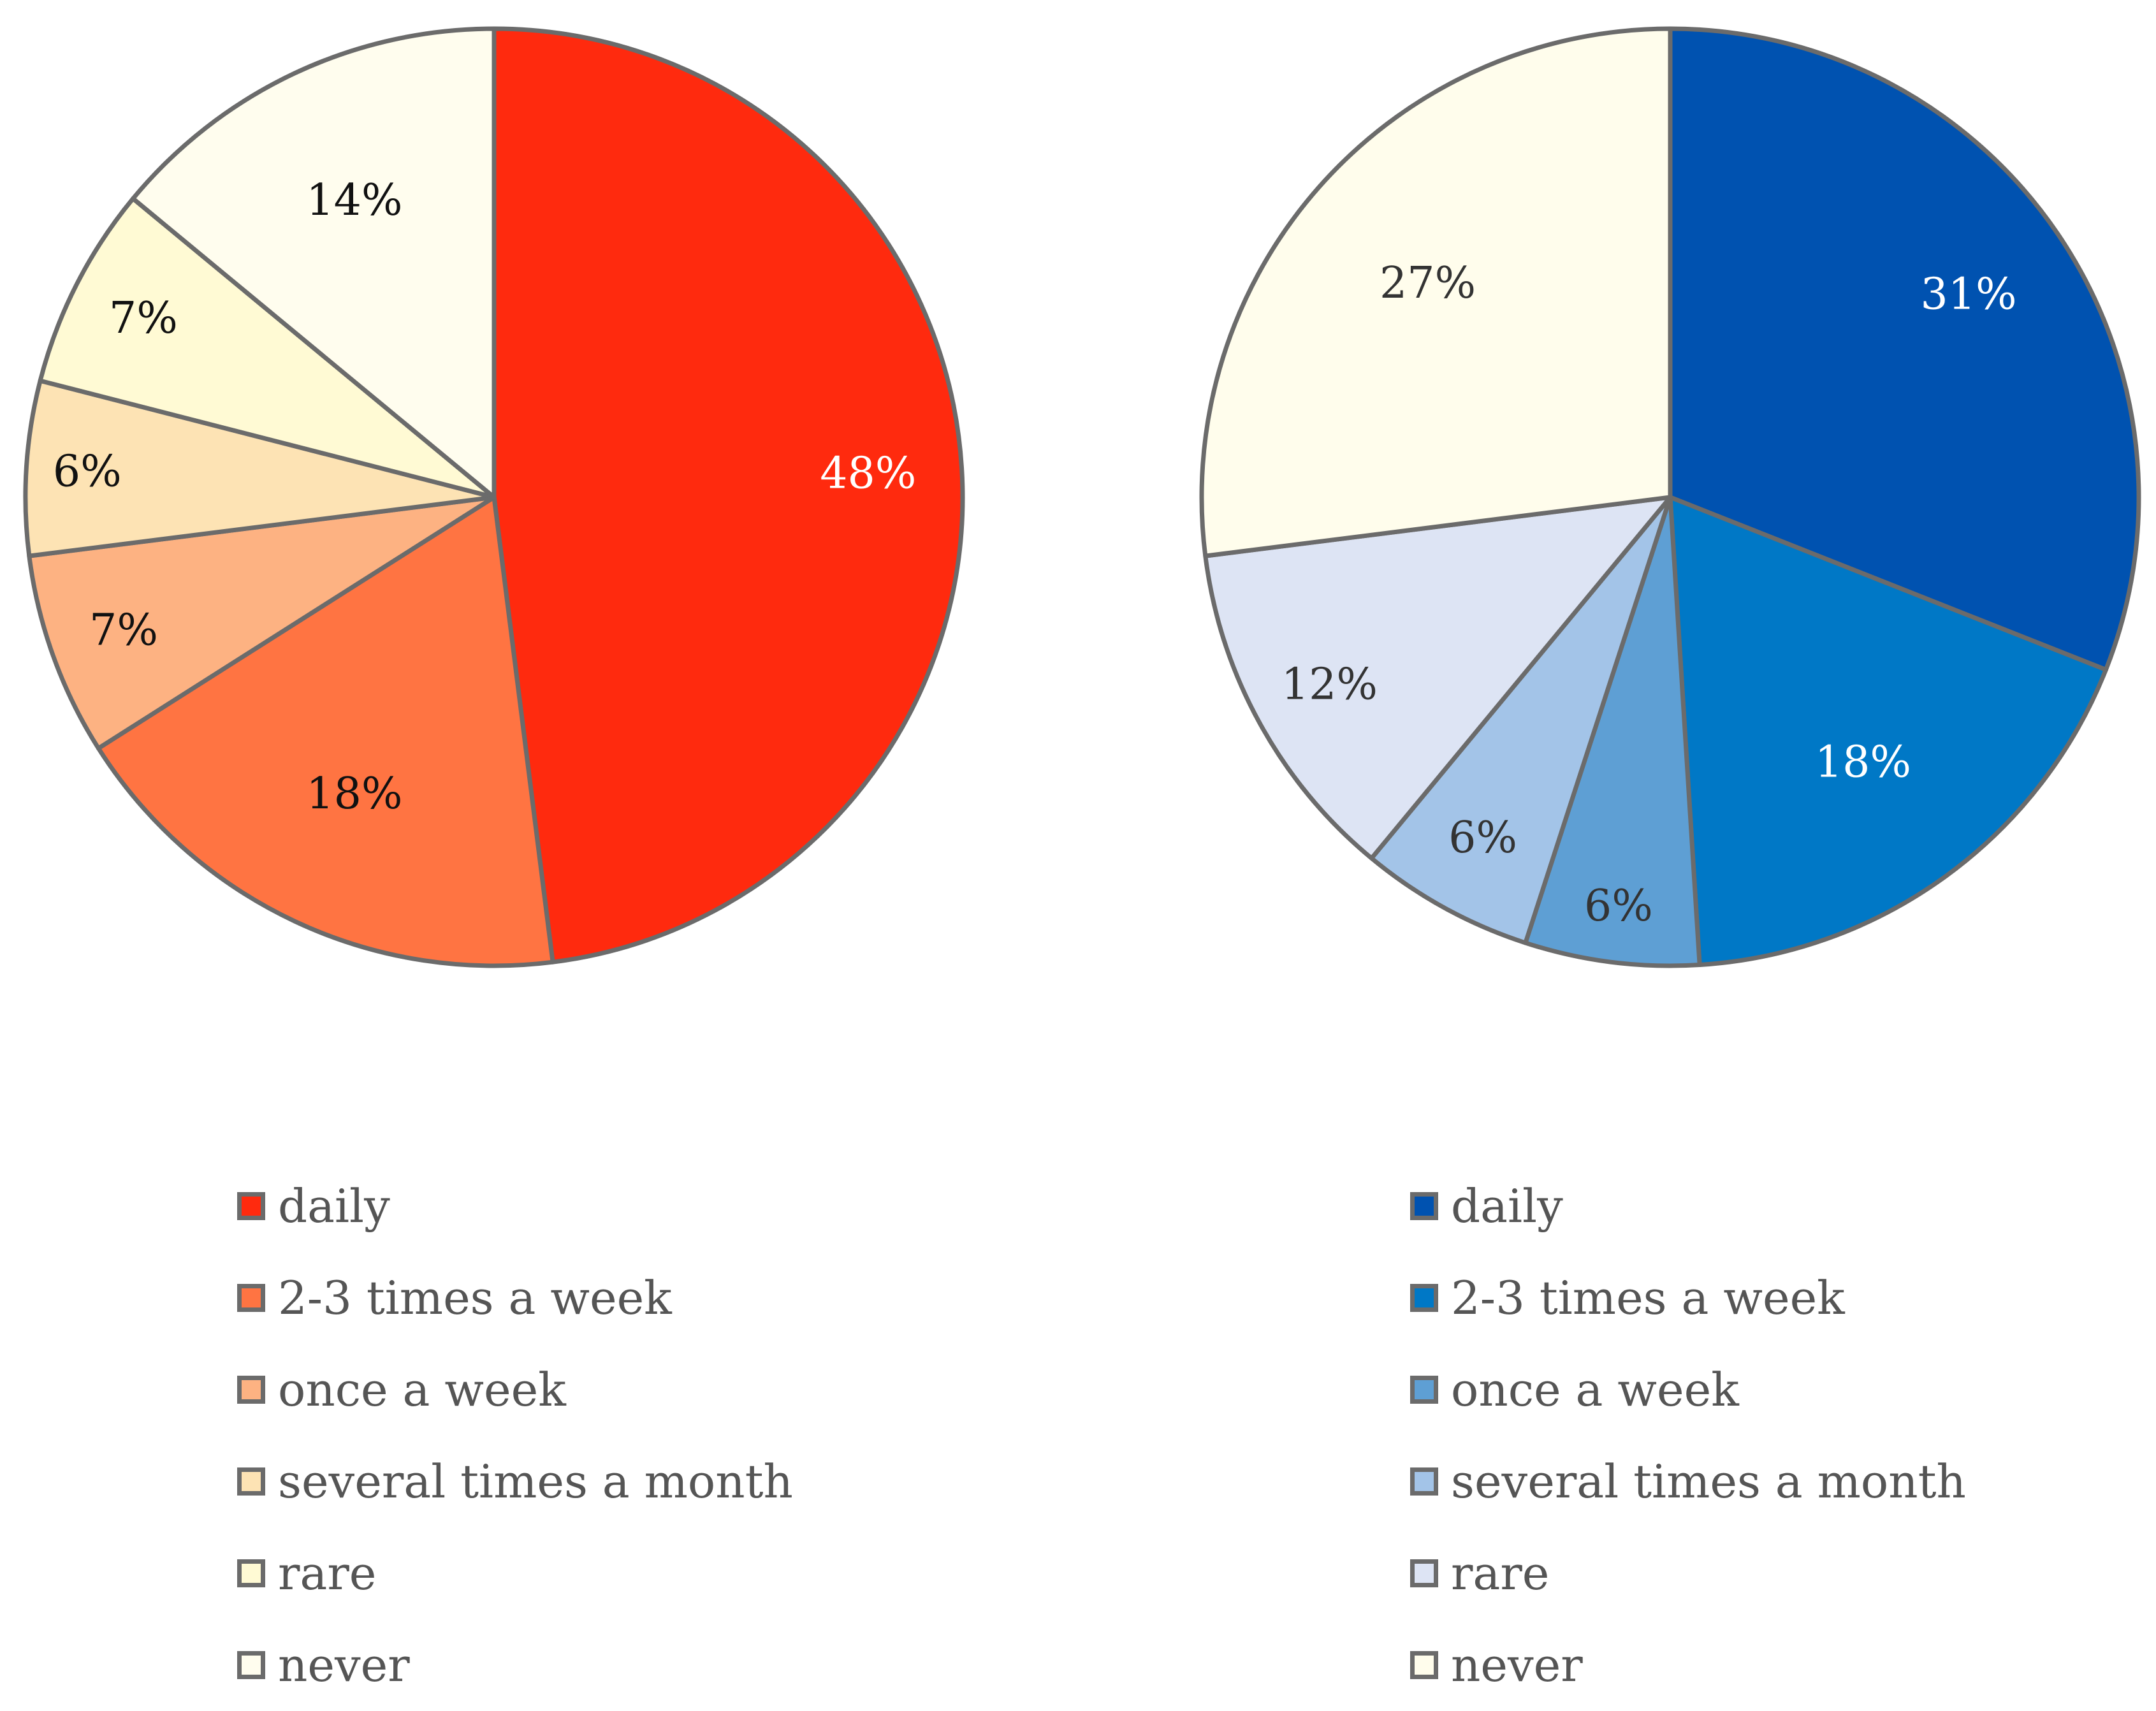 Image resolution: width=2156 pixels, height=1711 pixels. What do you see at coordinates (1329, 684) in the screenshot?
I see `slice-label-rare: 12%` at bounding box center [1329, 684].